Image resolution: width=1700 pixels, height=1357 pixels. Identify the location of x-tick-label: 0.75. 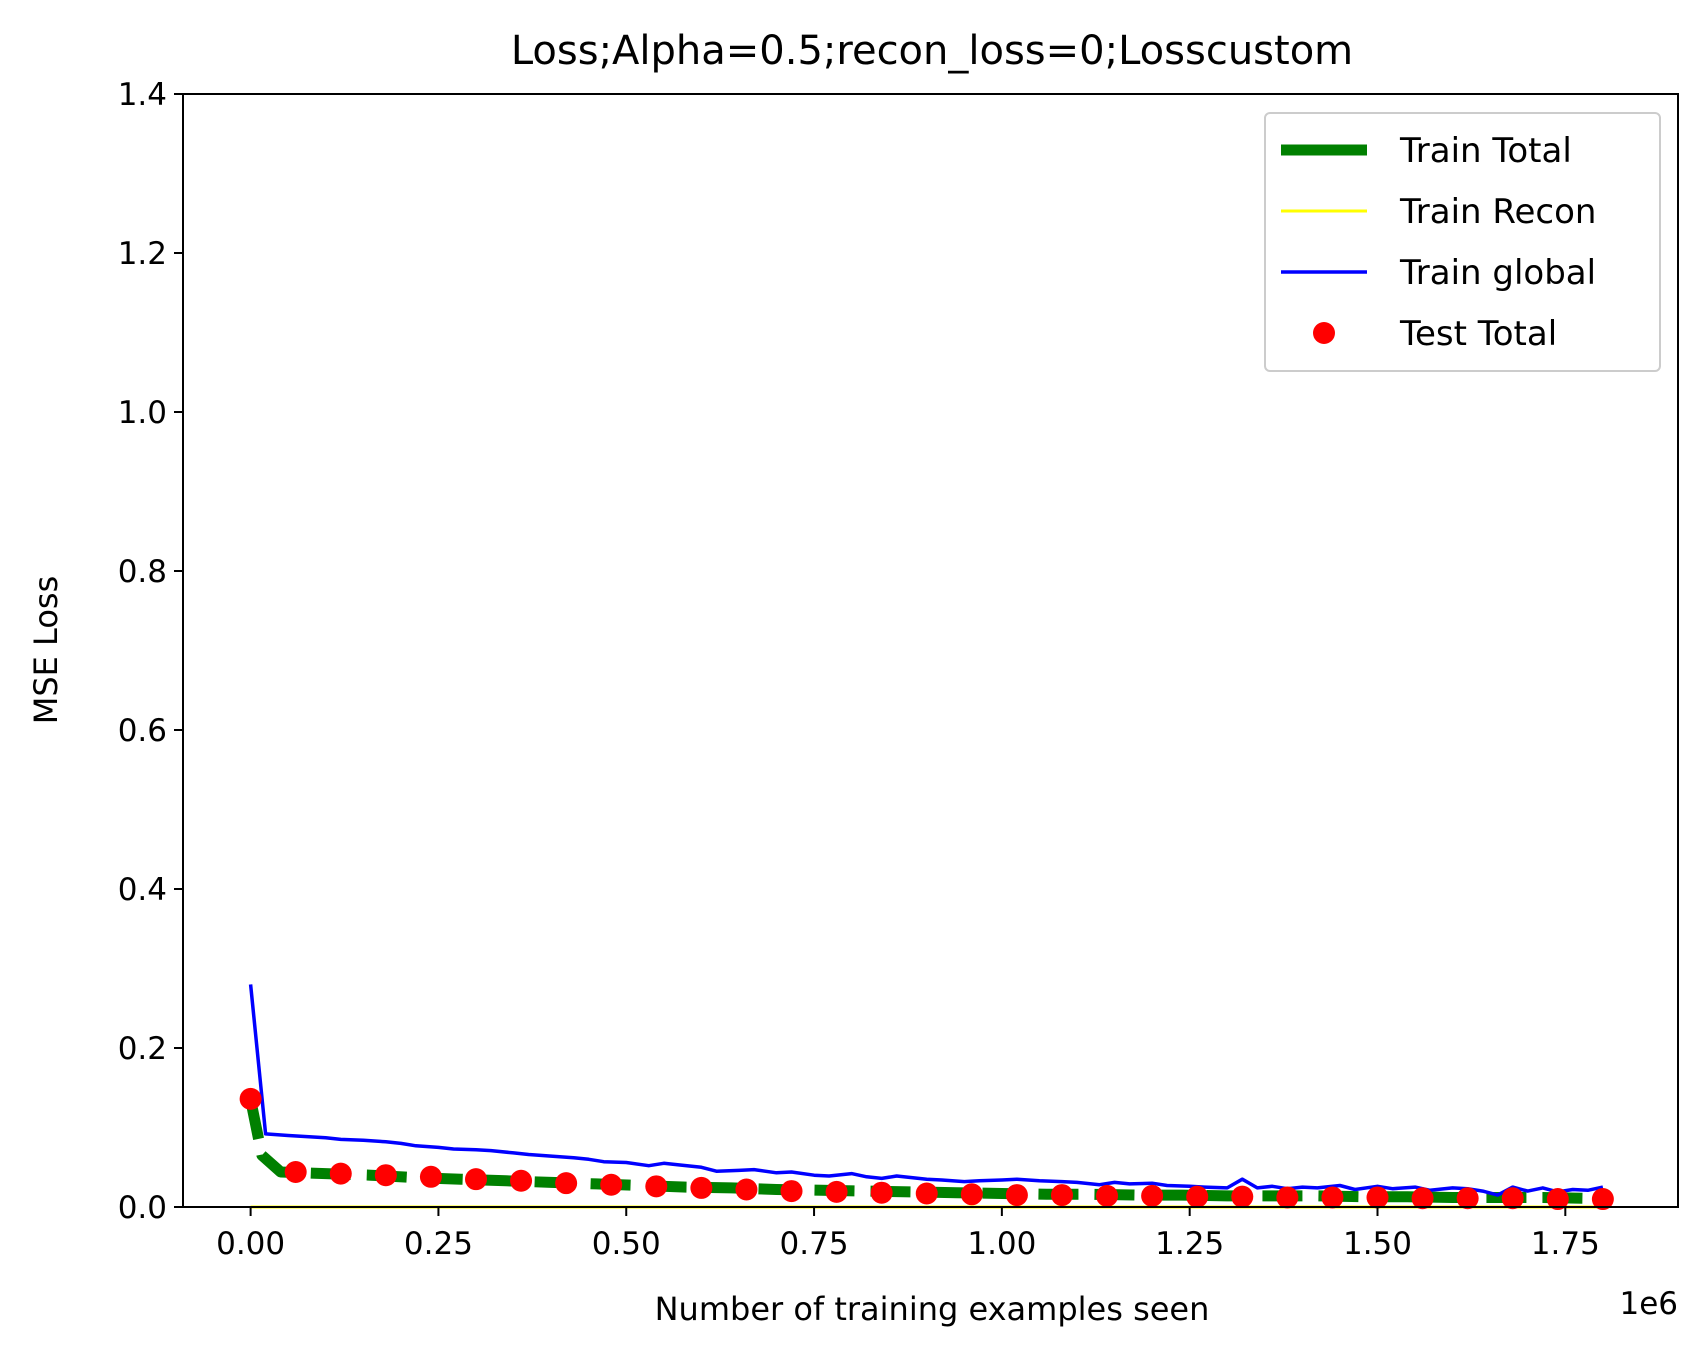
(814, 1244).